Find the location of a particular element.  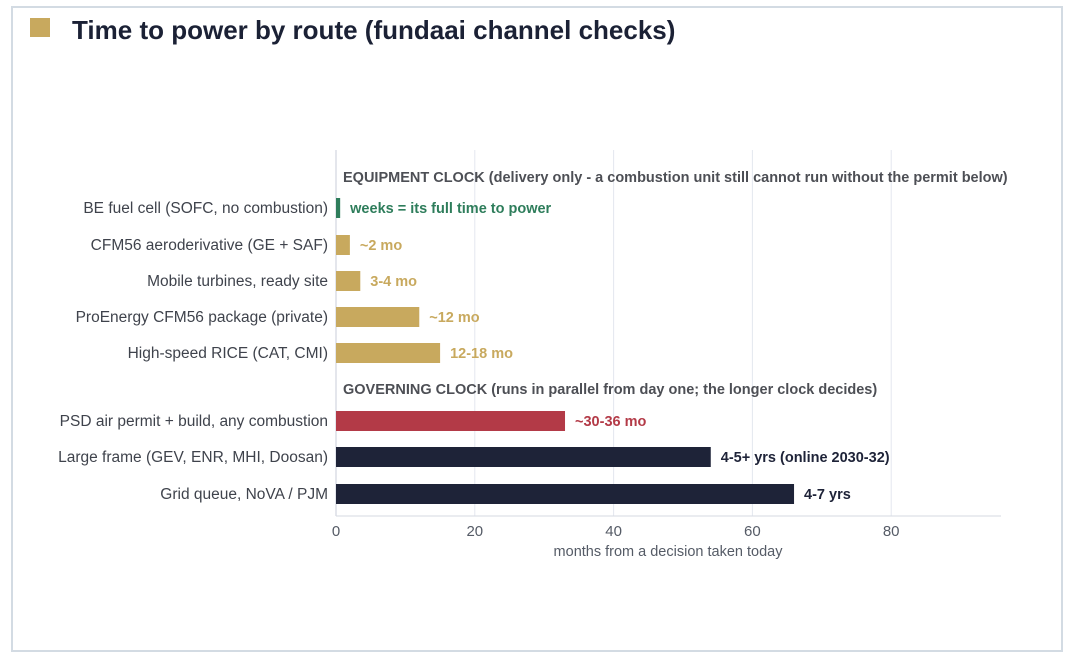

x-tick-label: 60 is located at coordinates (752, 531).